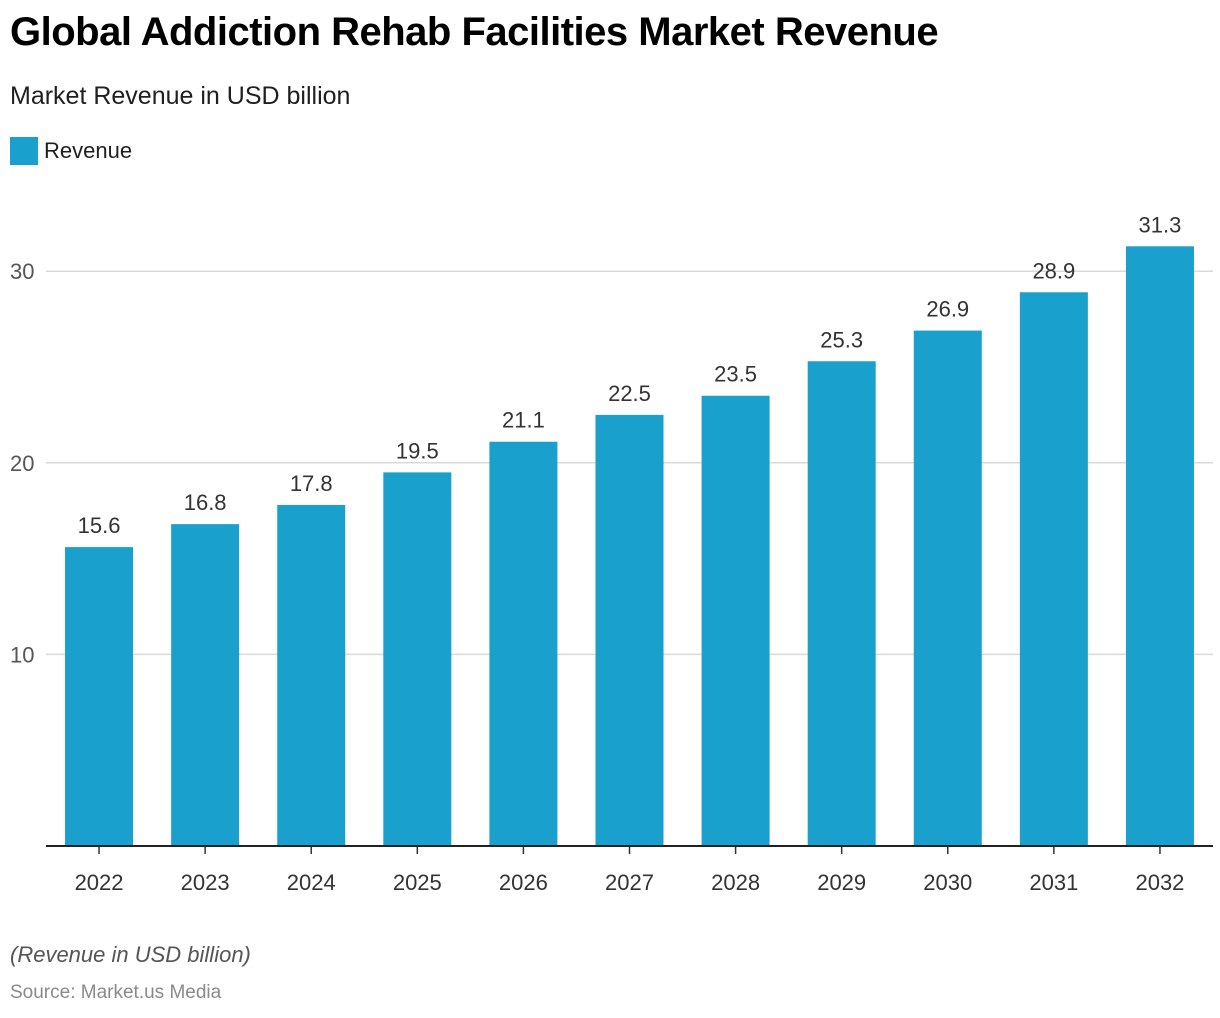 The width and height of the screenshot is (1220, 1018). What do you see at coordinates (22, 463) in the screenshot?
I see `y-tick-label-20: 20` at bounding box center [22, 463].